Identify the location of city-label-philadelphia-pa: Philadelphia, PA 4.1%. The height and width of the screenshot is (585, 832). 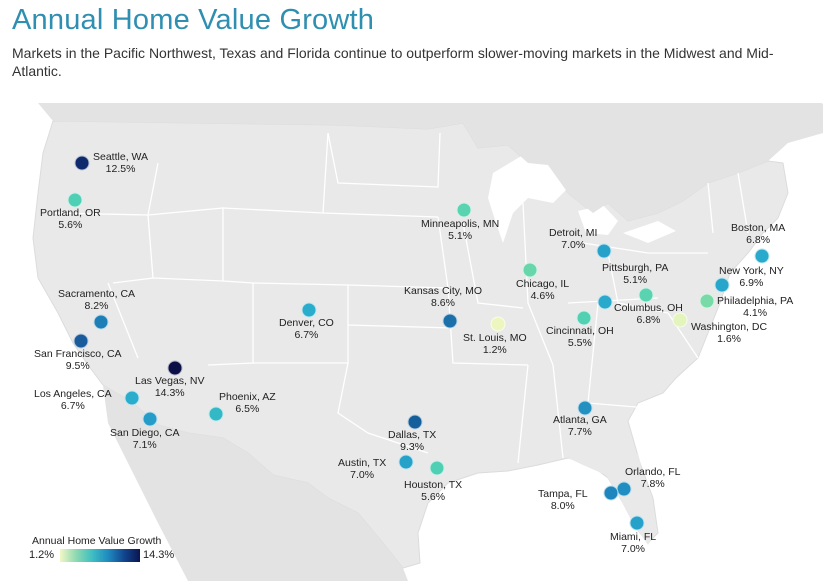
(755, 307).